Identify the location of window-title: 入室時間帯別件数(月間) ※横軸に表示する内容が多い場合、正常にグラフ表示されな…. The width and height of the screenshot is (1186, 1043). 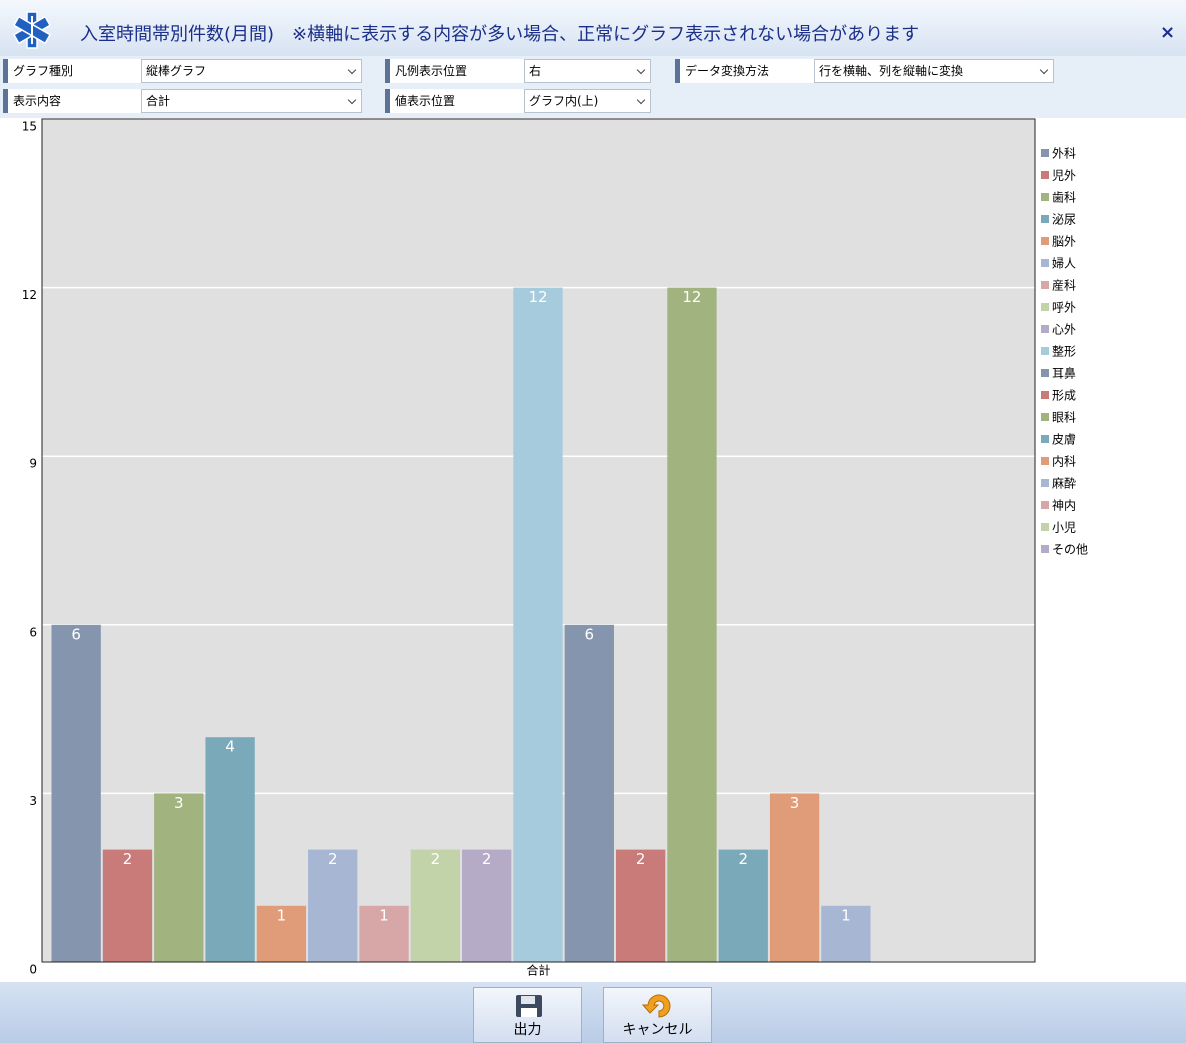
(500, 34).